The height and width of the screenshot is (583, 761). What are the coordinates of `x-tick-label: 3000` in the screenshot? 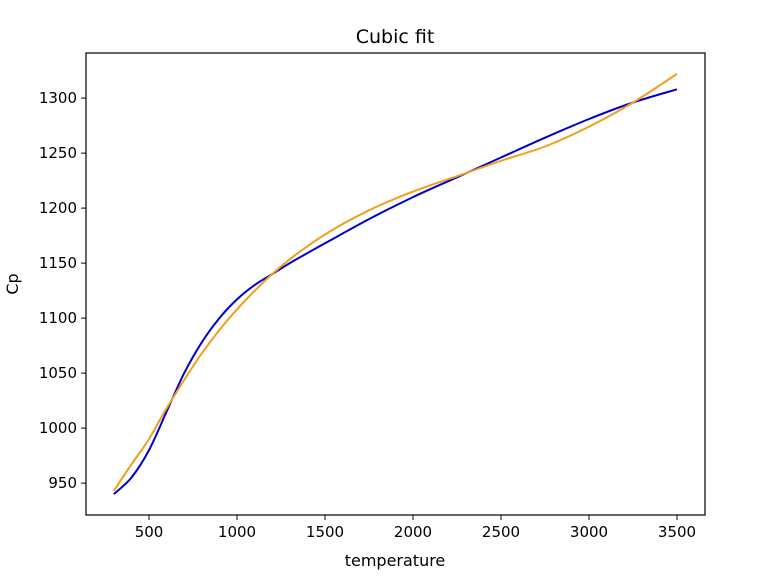 It's located at (589, 532).